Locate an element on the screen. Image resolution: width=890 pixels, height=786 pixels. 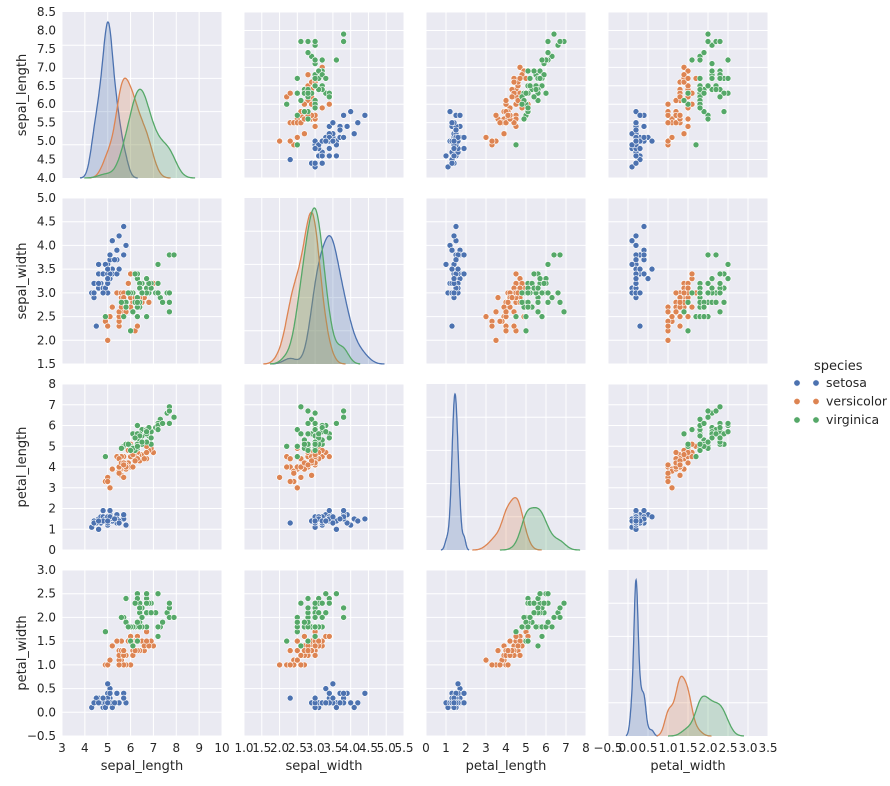
y-tick-label: 8.0 is located at coordinates (46, 30).